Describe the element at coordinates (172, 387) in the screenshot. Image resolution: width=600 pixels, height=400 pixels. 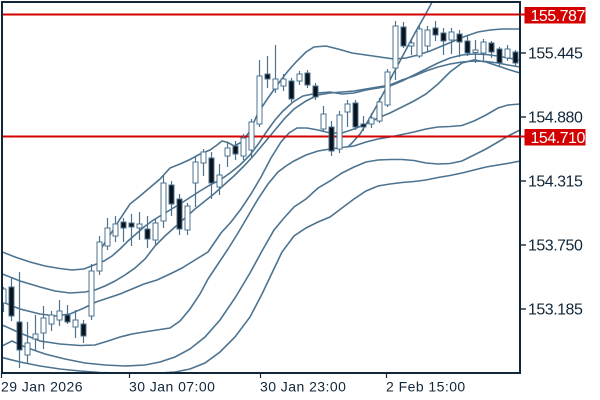
I see `svg-text: 30 Jan 07:00` at that location.